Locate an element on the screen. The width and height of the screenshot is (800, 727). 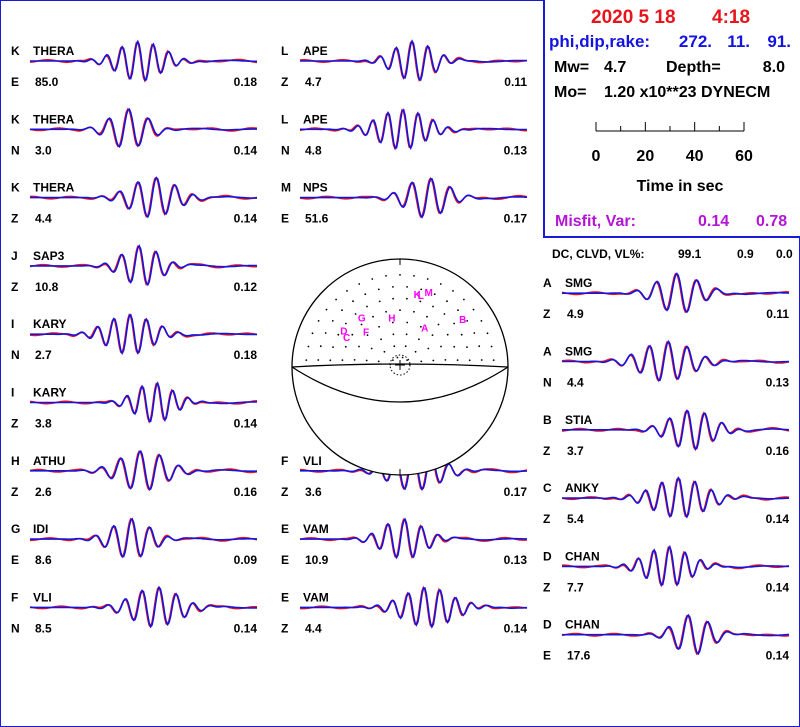
distance-value: 85.0 is located at coordinates (47, 82).